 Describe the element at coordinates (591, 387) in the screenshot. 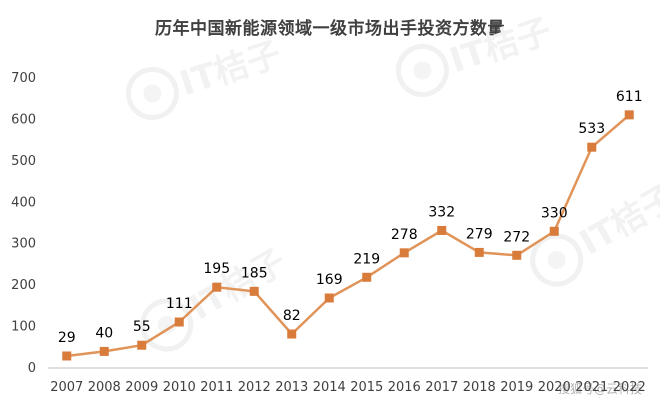

I see `x-tick-label: 2021` at that location.